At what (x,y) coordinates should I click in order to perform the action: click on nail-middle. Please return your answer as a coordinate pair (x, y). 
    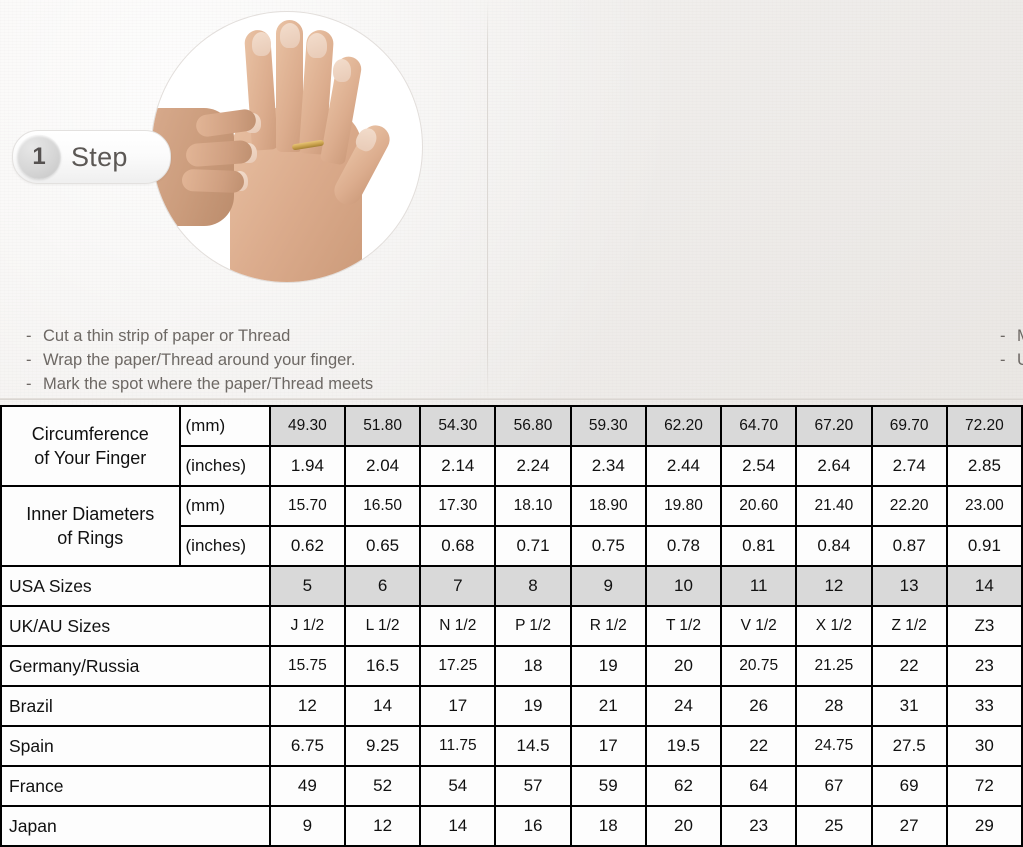
    Looking at the image, I should click on (290, 35).